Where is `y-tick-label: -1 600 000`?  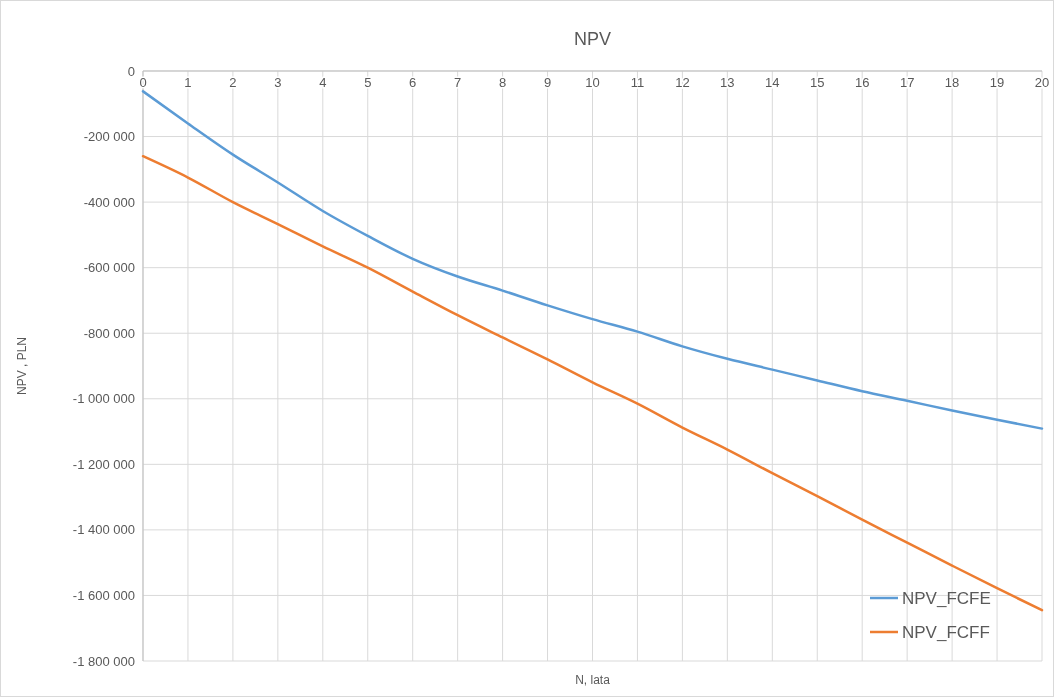
y-tick-label: -1 600 000 is located at coordinates (103, 595).